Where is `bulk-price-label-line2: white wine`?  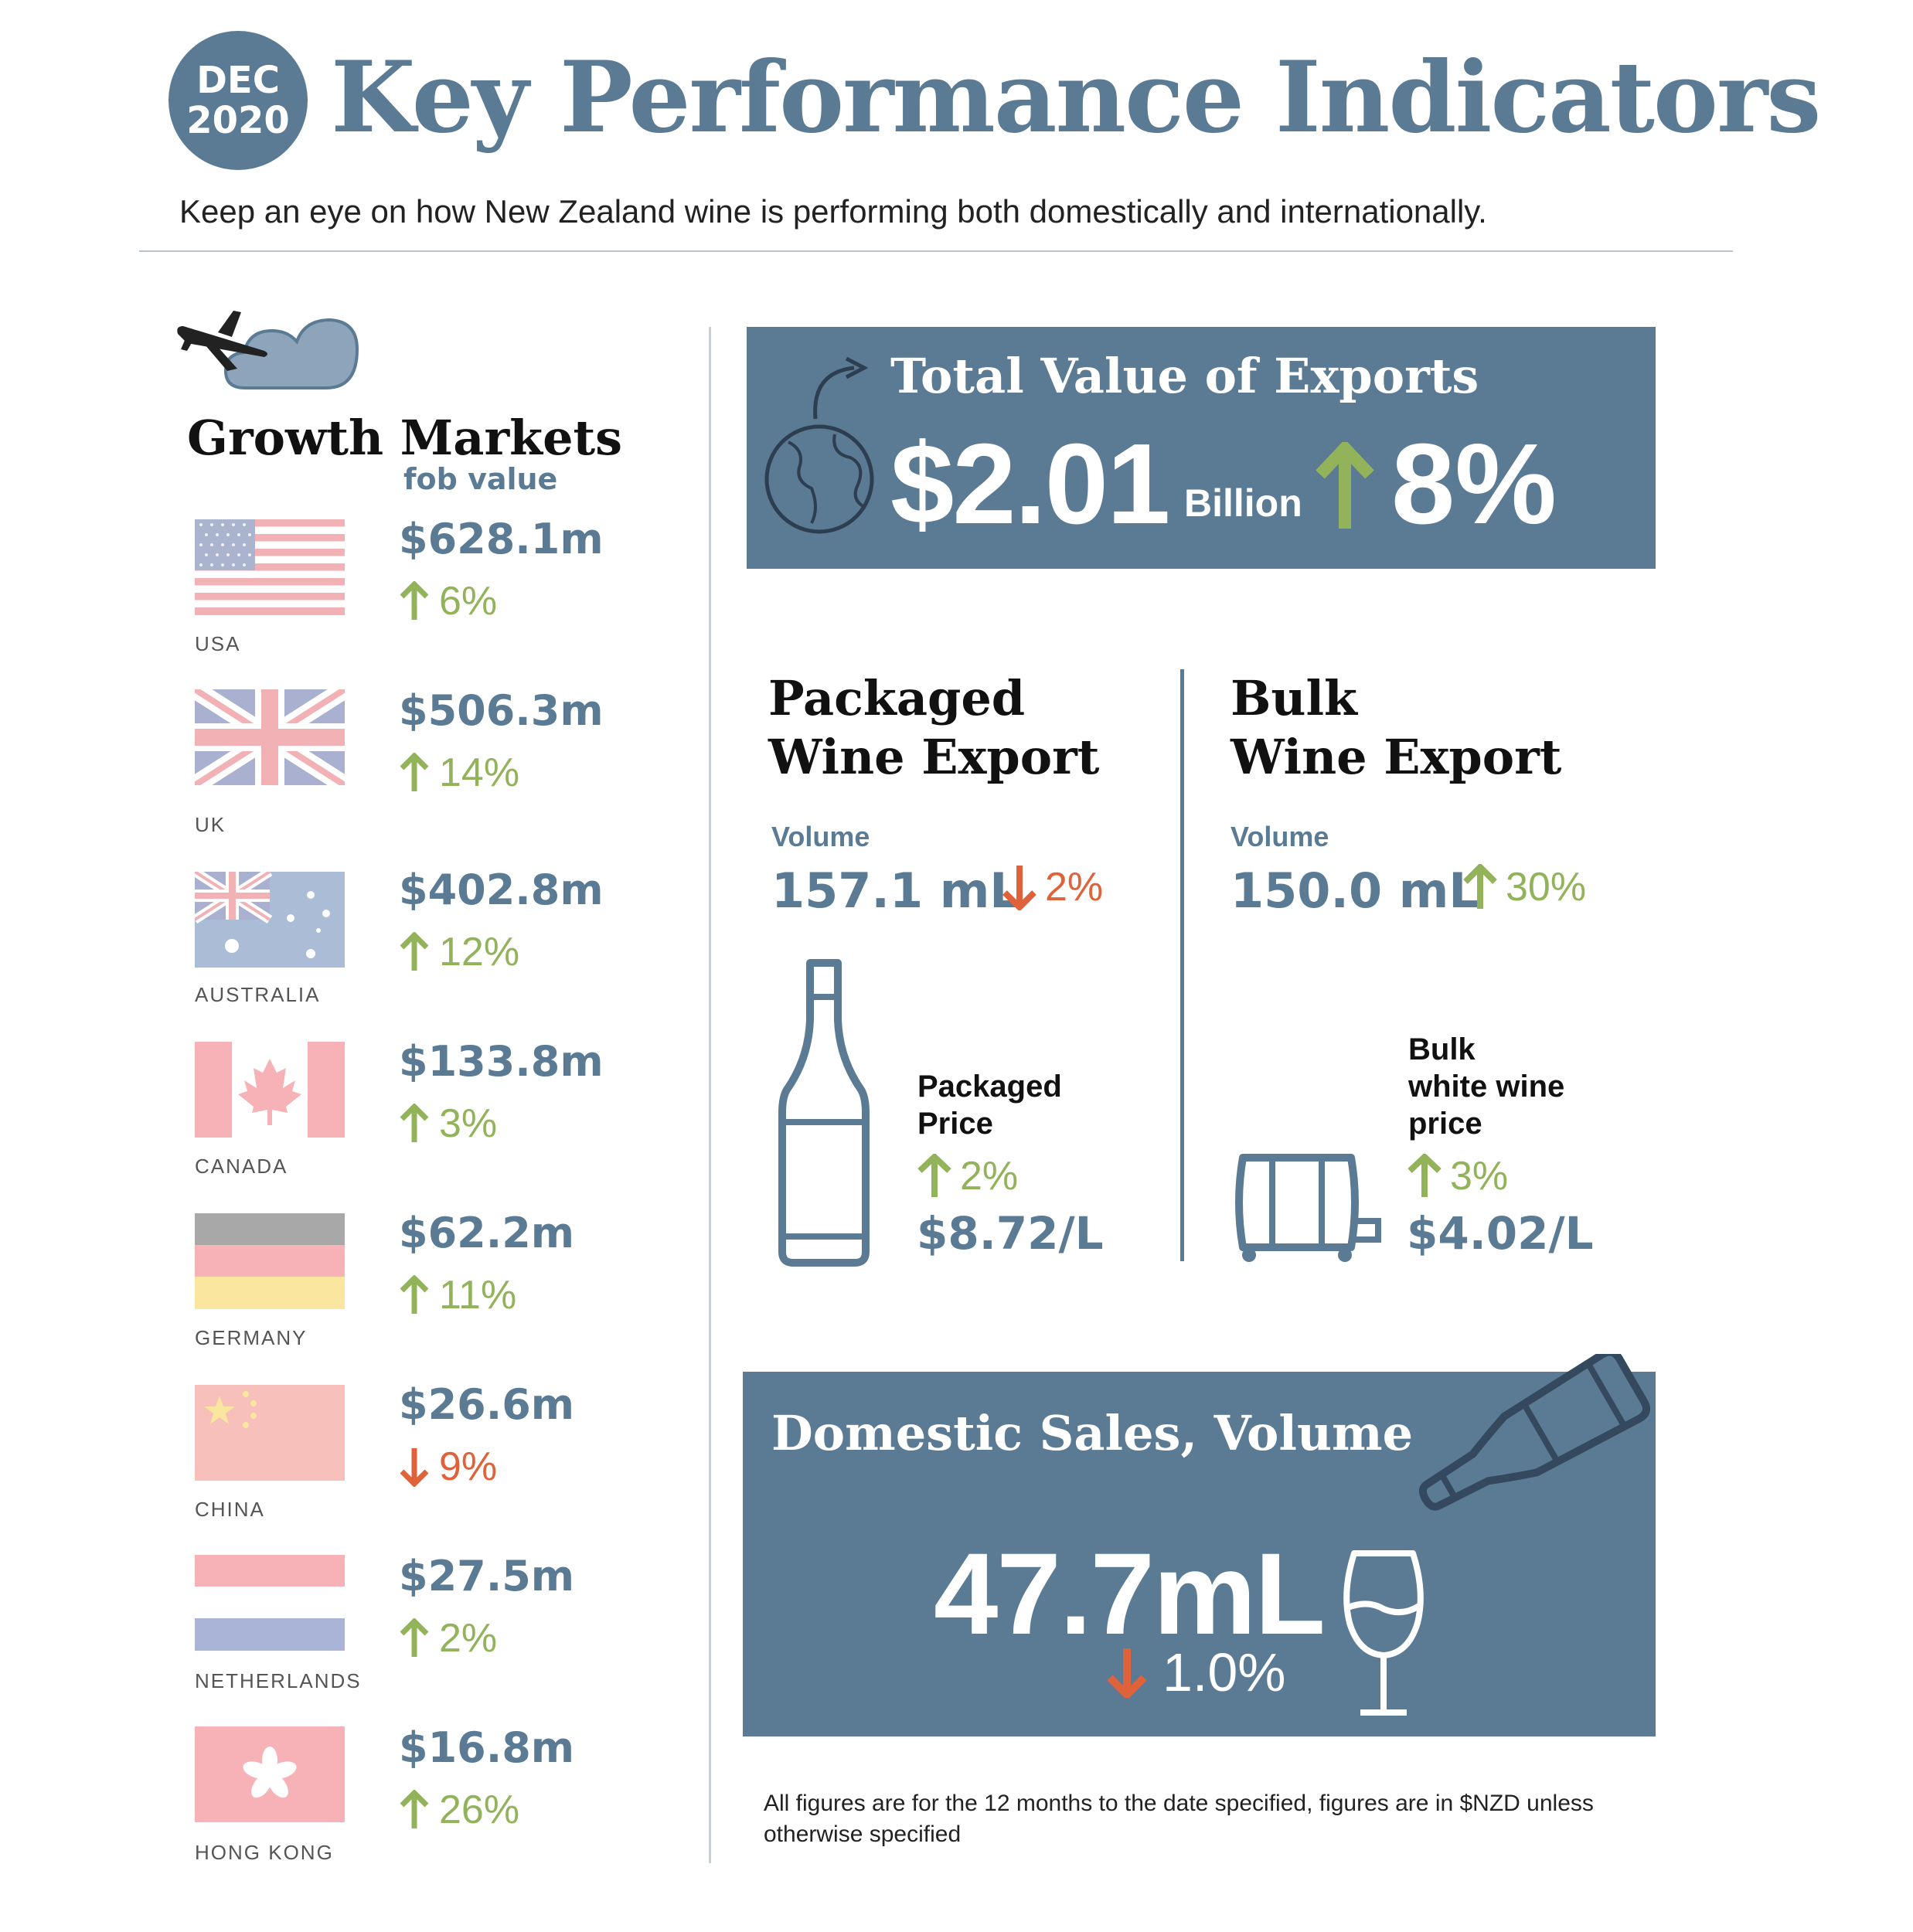 bulk-price-label-line2: white wine is located at coordinates (1486, 1087).